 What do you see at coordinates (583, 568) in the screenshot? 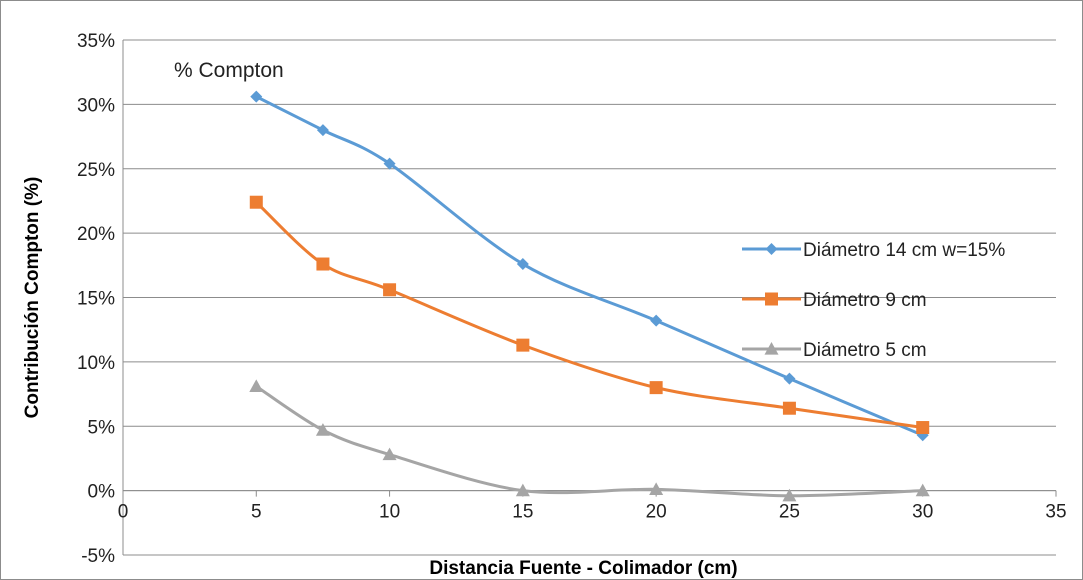
I see `x-axis-title: Distancia Fuente - Colimador (cm)` at bounding box center [583, 568].